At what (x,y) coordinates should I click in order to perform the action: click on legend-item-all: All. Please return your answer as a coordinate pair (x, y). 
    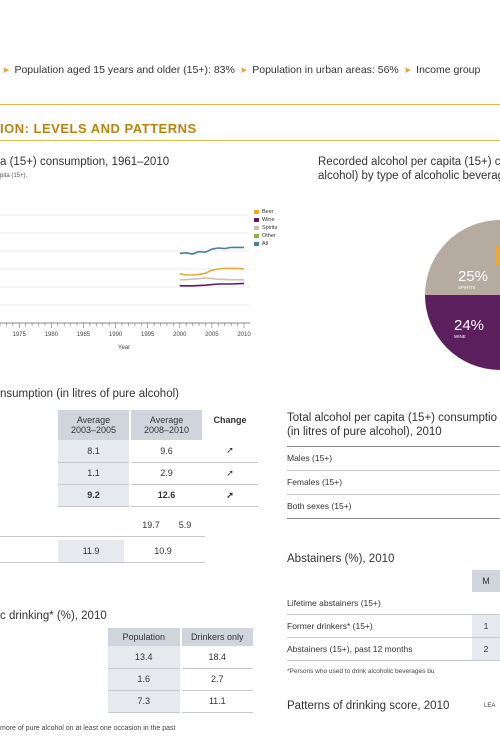
    Looking at the image, I should click on (265, 244).